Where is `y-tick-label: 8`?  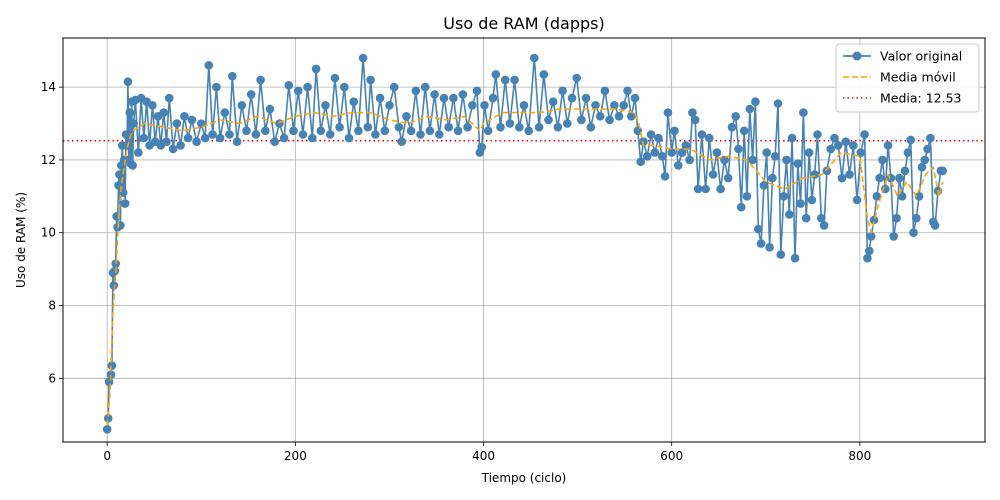
y-tick-label: 8 is located at coordinates (52, 306).